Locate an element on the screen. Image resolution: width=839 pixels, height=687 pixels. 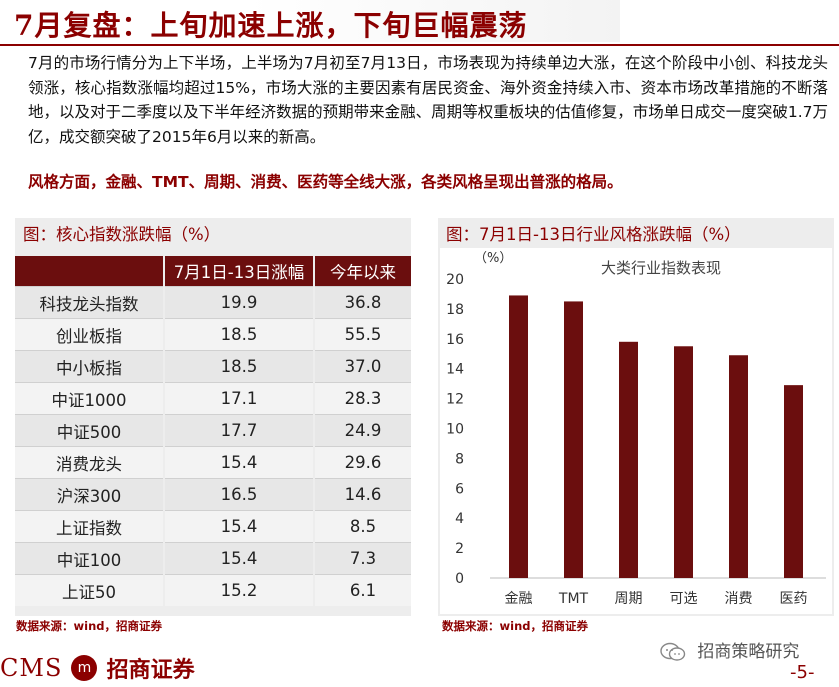
x-tick-label: 金融 is located at coordinates (519, 599).